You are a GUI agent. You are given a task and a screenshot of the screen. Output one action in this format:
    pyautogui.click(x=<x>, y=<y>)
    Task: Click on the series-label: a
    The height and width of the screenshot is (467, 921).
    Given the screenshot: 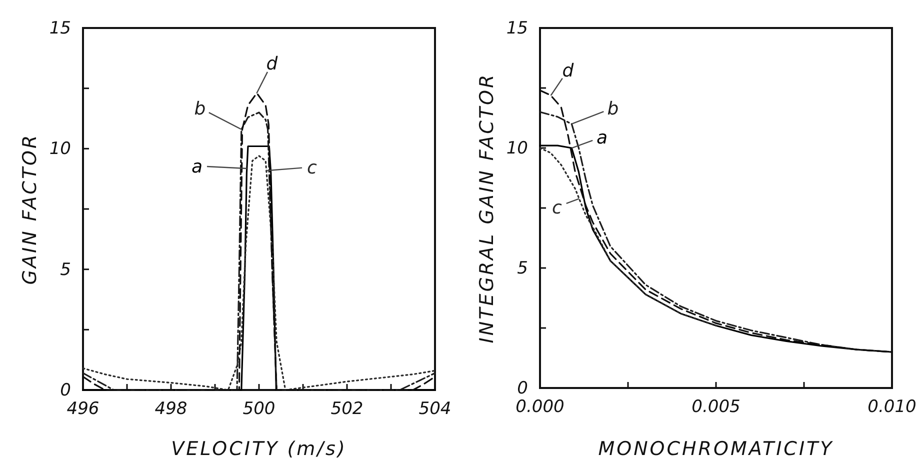 What is the action you would take?
    pyautogui.click(x=602, y=137)
    